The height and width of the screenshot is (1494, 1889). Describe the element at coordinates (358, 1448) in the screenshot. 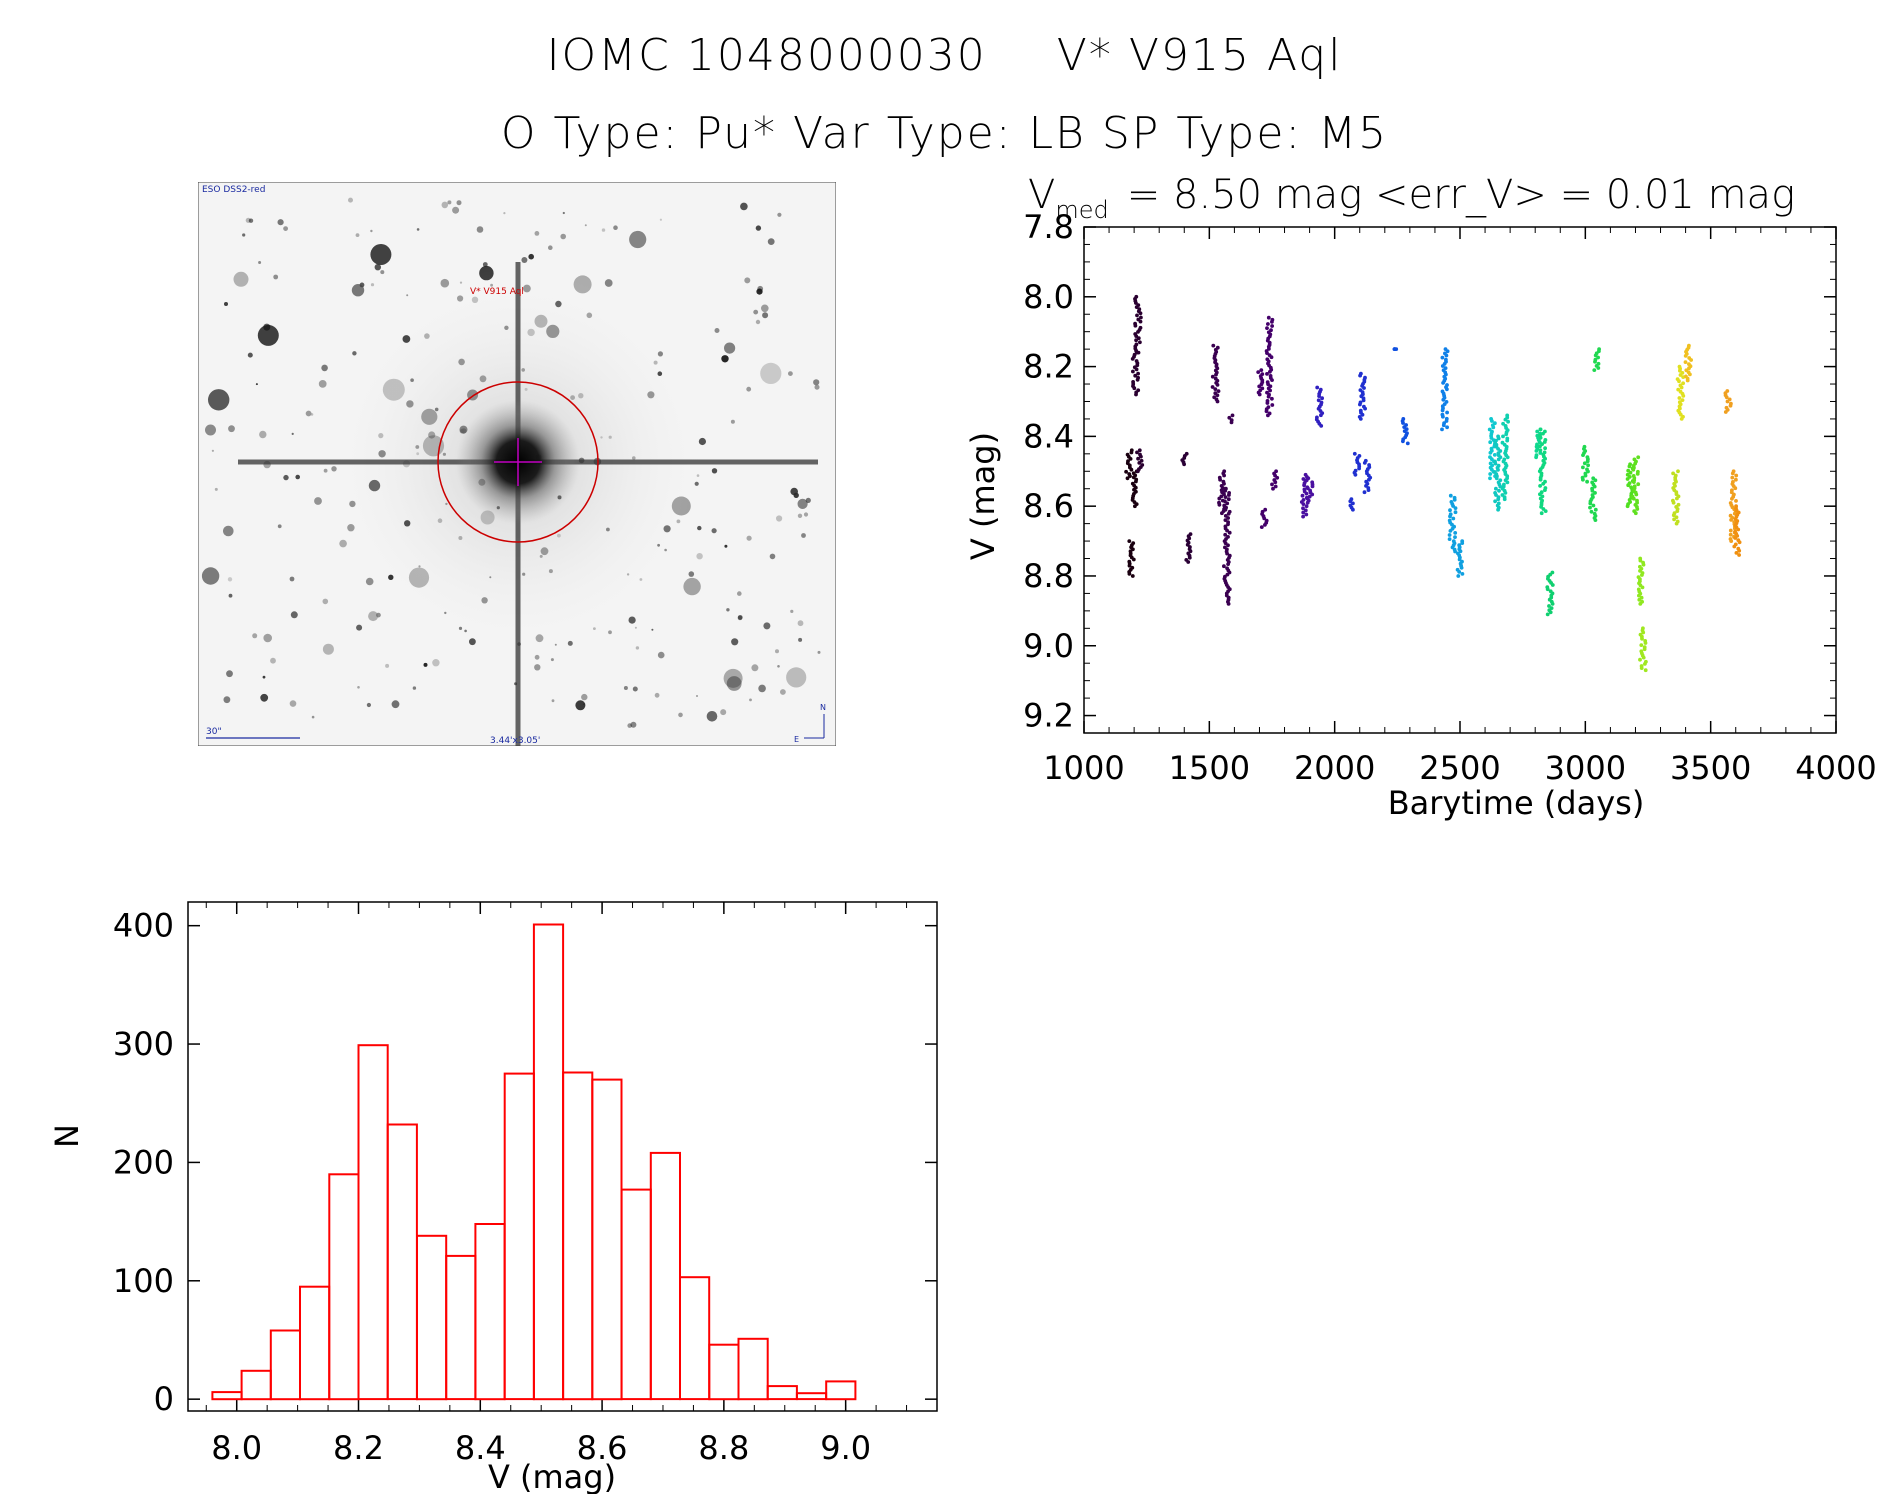

I see `histogram-xtick-label: 8.2` at that location.